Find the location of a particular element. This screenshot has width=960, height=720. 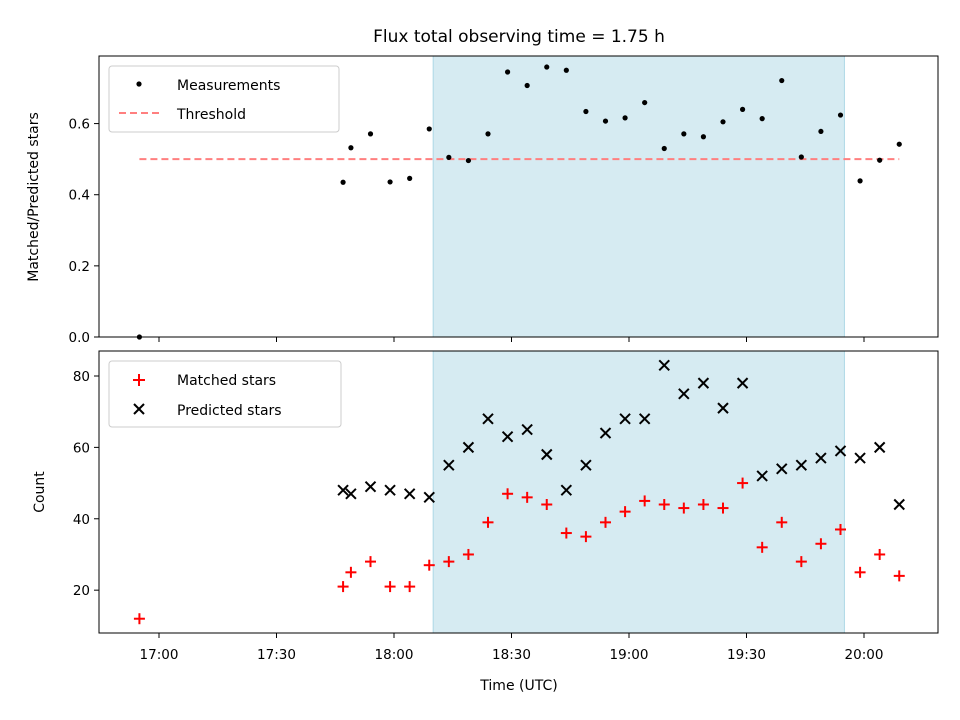

bottom-ytick-label: 60 is located at coordinates (81, 448).